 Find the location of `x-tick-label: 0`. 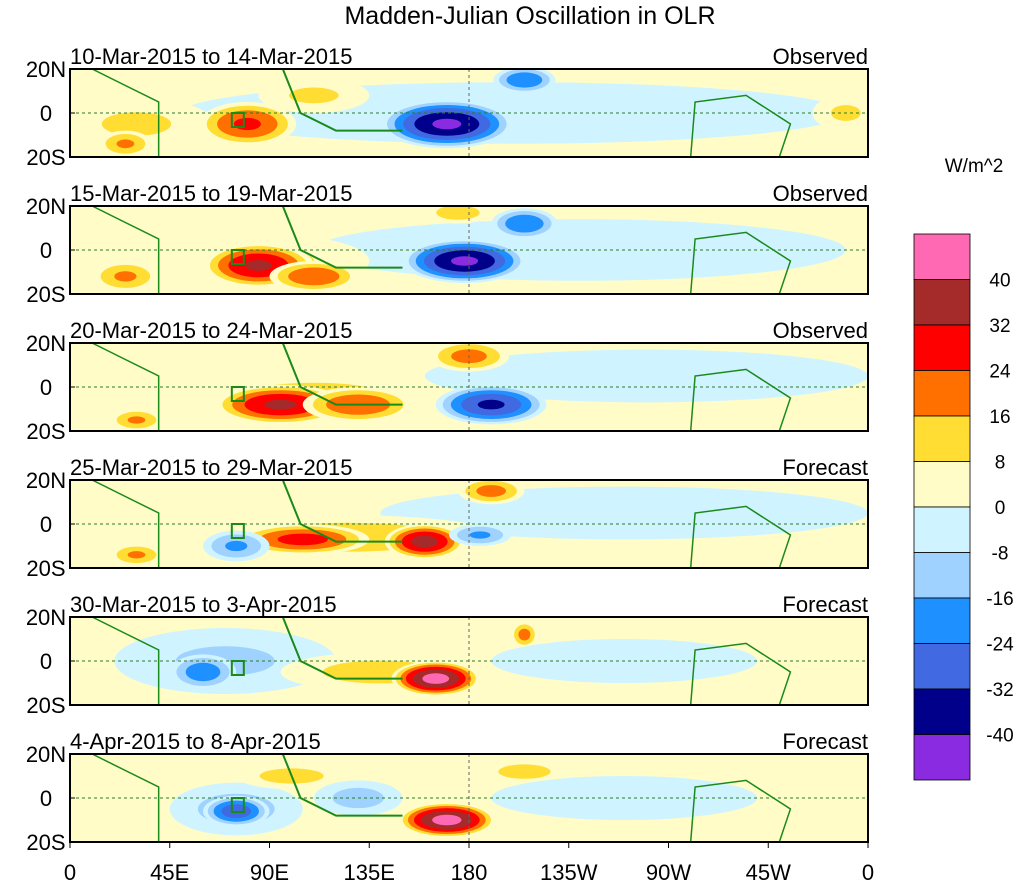

x-tick-label: 0 is located at coordinates (868, 872).